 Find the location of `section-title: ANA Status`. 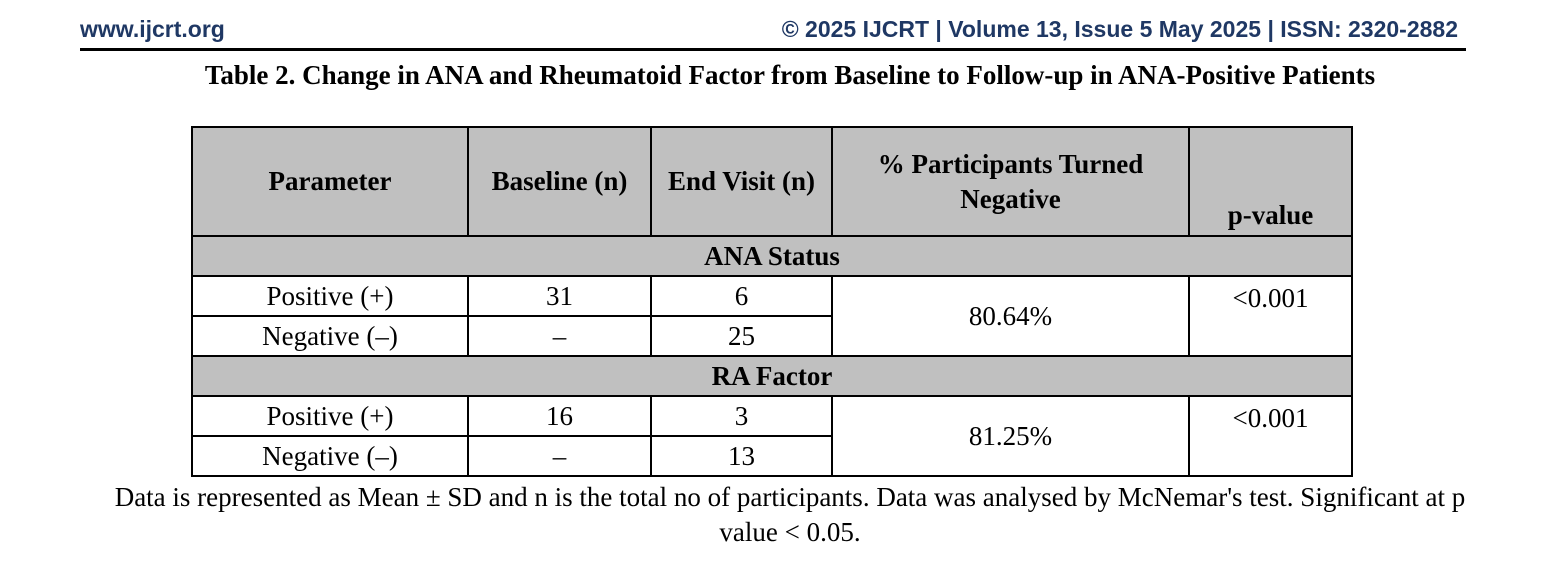

section-title: ANA Status is located at coordinates (772, 256).